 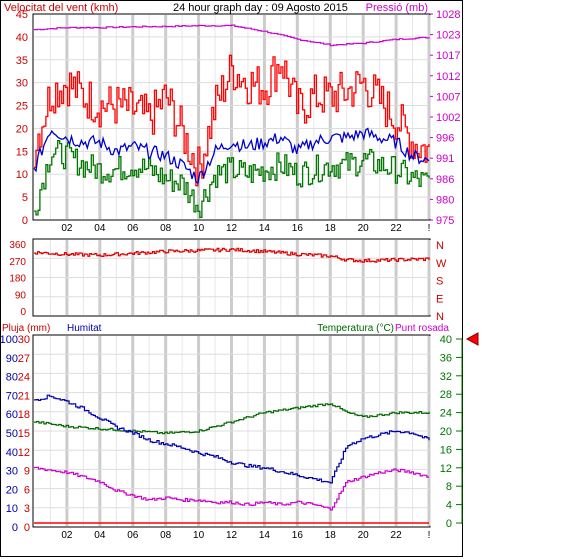 What do you see at coordinates (446, 340) in the screenshot?
I see `temperature-y-tick-label: 40` at bounding box center [446, 340].